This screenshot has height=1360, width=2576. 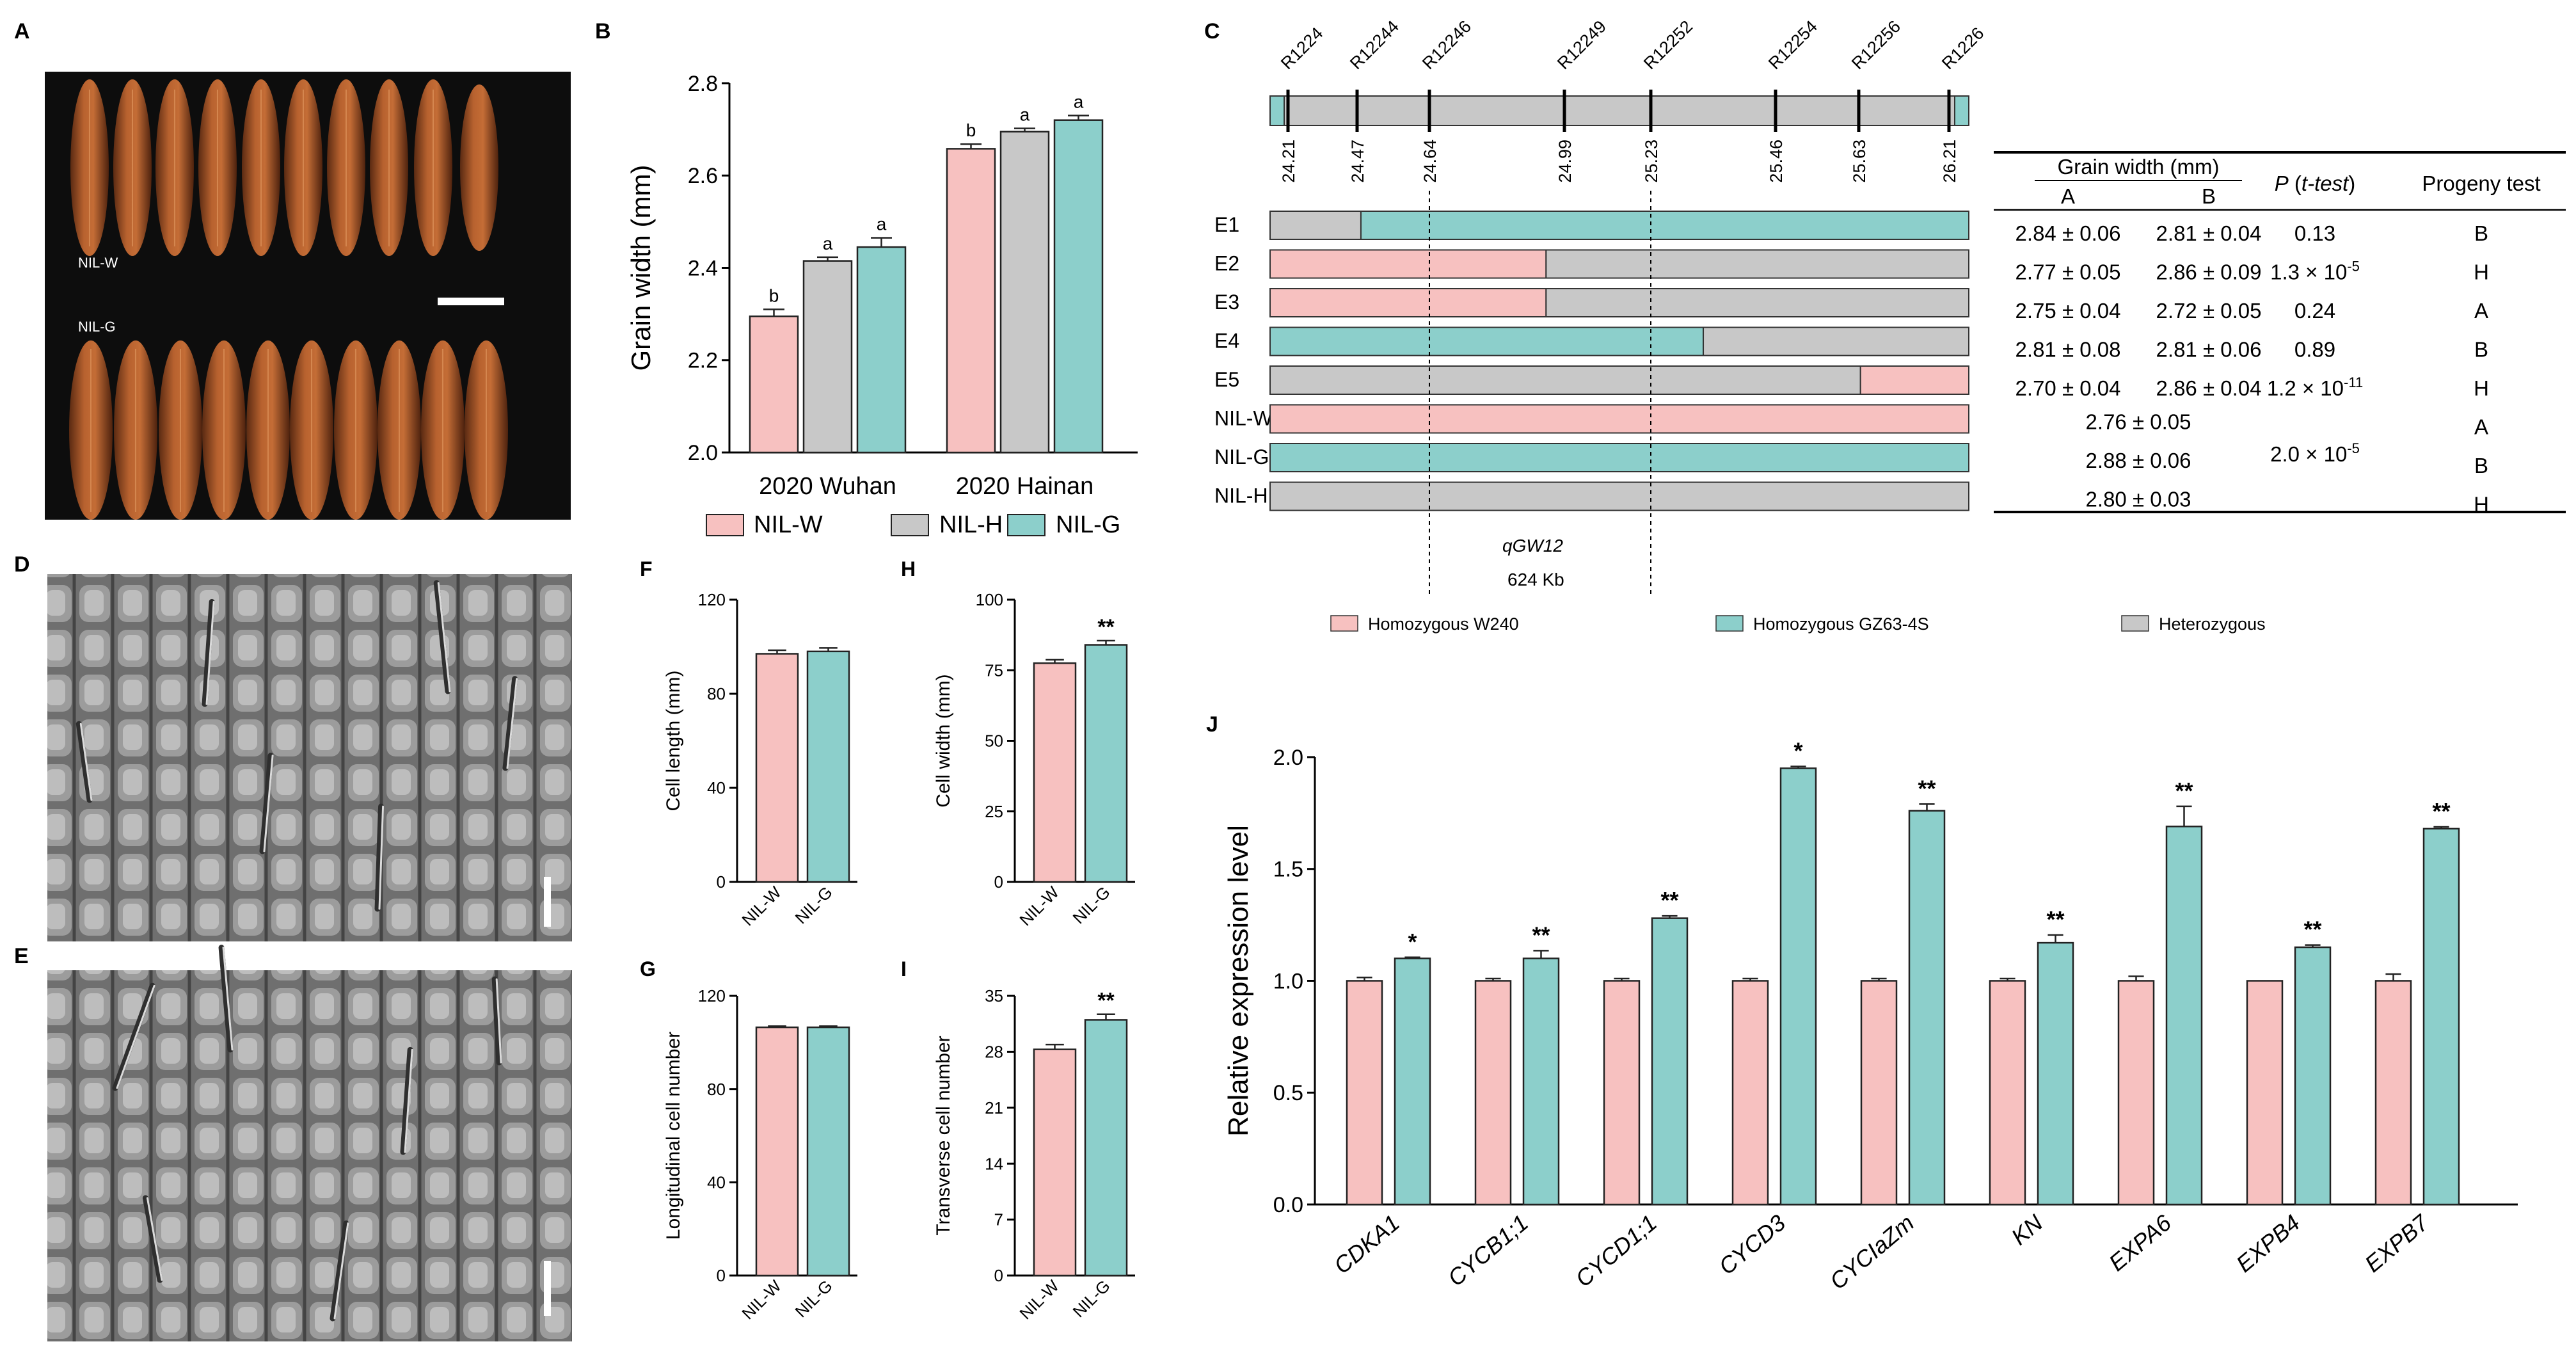 I want to click on table-cell-progeny: H, so click(x=2482, y=272).